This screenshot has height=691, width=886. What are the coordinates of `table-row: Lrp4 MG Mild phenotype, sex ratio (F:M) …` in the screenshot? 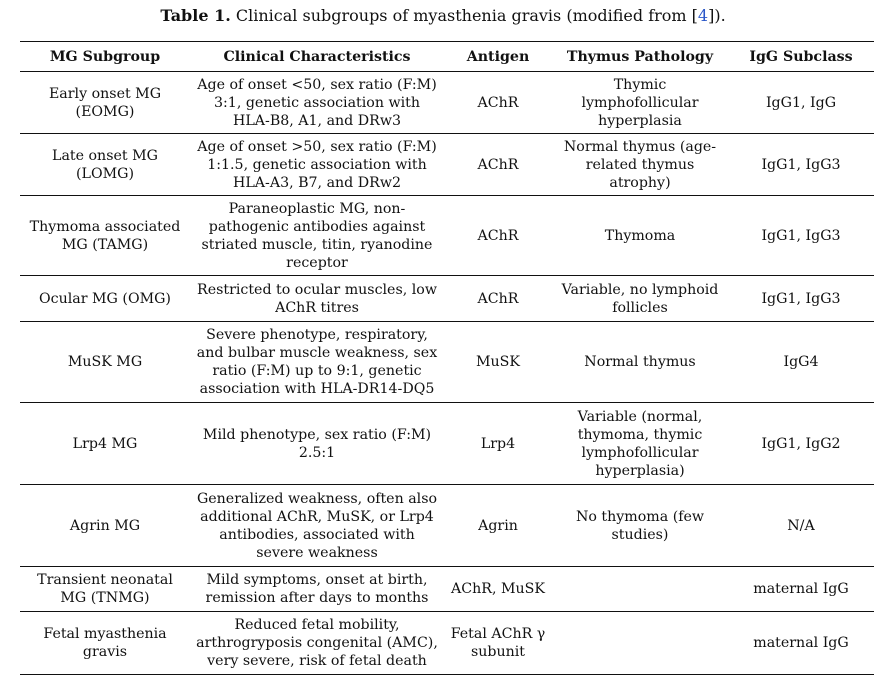 It's located at (447, 443).